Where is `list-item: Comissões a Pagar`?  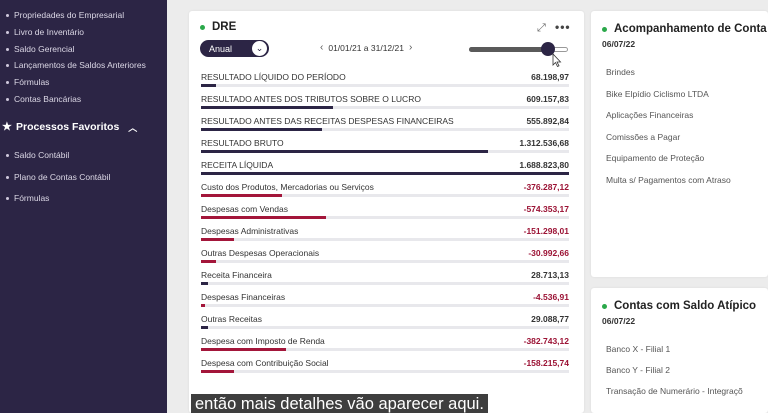 list-item: Comissões a Pagar is located at coordinates (643, 136).